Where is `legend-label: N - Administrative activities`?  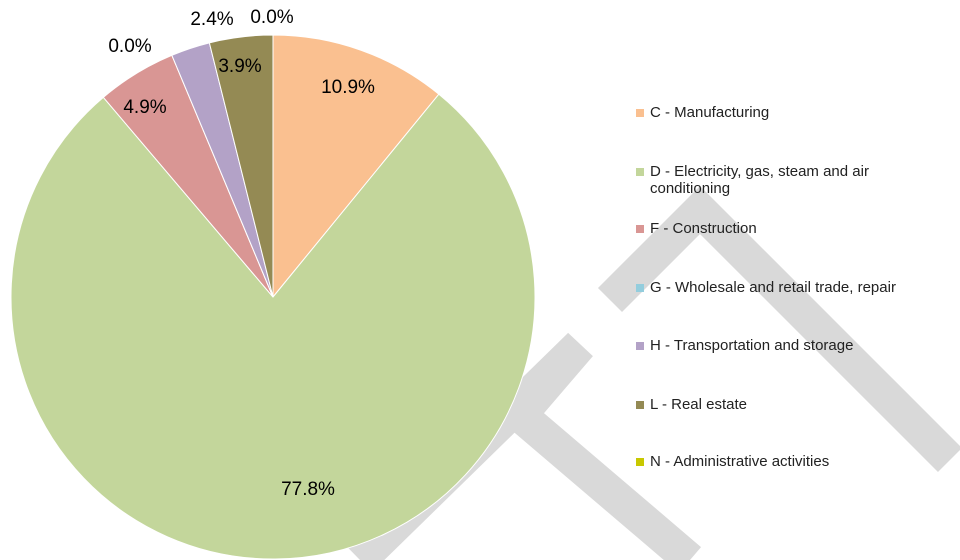
legend-label: N - Administrative activities is located at coordinates (740, 461).